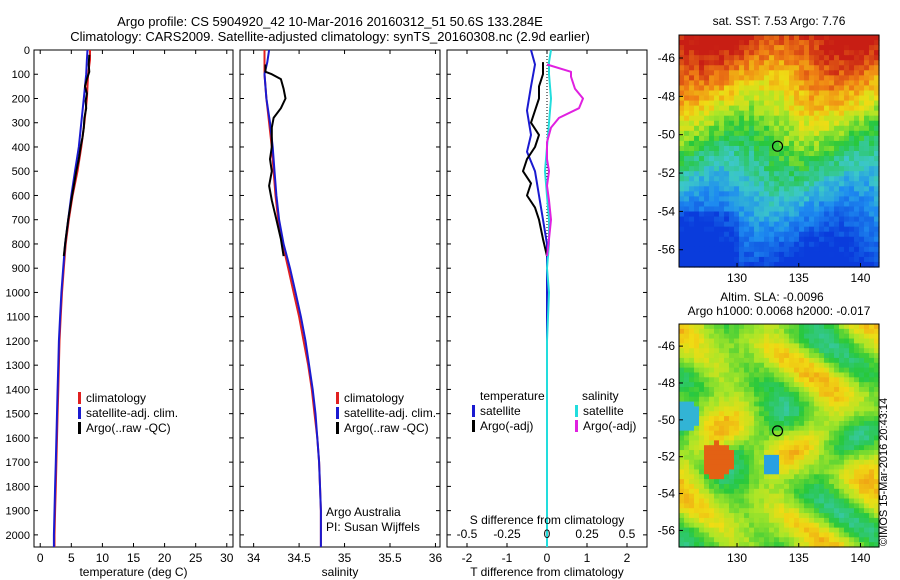  What do you see at coordinates (21, 148) in the screenshot?
I see `y-tick-label: 400` at bounding box center [21, 148].